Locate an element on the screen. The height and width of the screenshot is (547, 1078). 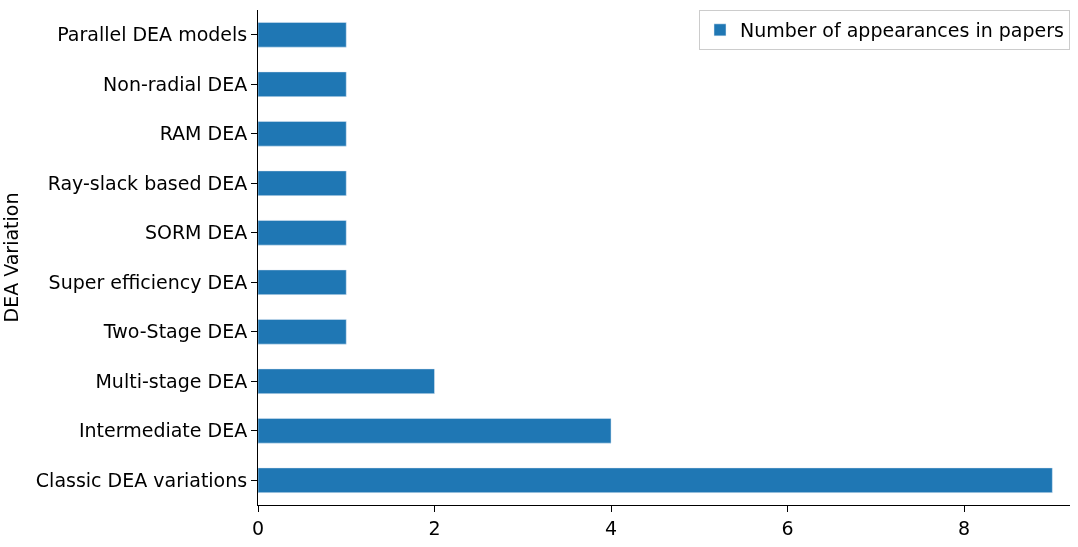
y-tick-label: SORM DEA is located at coordinates (196, 232).